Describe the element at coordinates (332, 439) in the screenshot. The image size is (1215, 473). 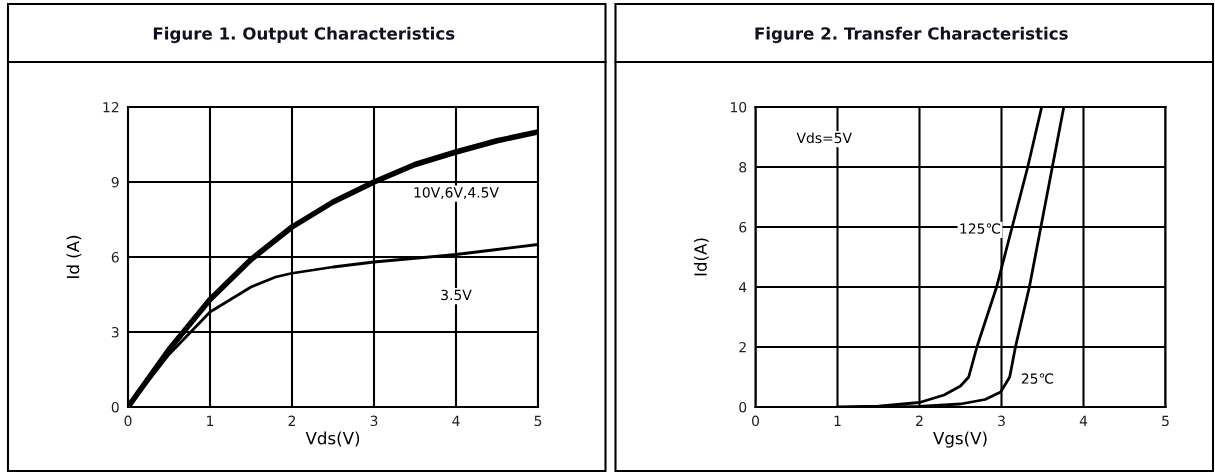
I see `x-axis-title: Vds(V)` at that location.